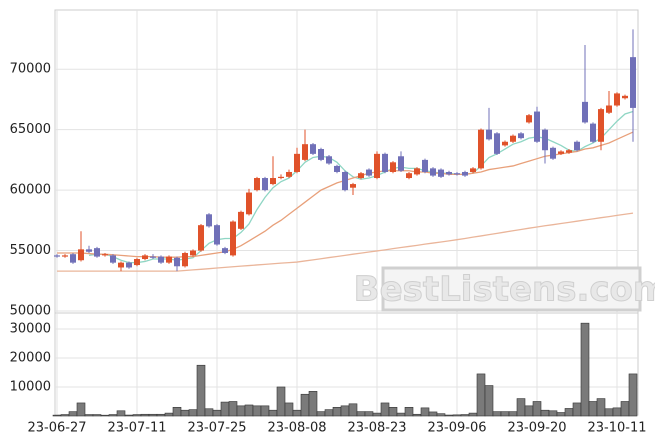 This screenshot has width=655, height=444. I want to click on x-tick-label: 23-08-23, so click(376, 428).